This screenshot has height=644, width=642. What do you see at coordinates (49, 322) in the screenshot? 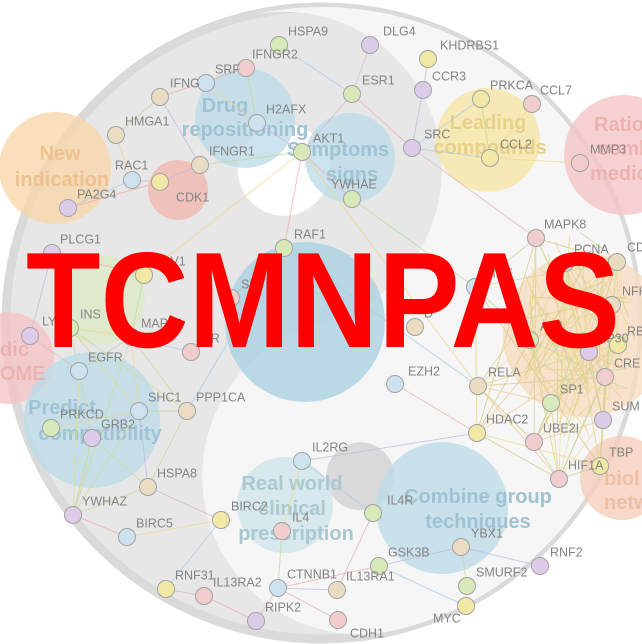
I see `node-label-ly: LY` at bounding box center [49, 322].